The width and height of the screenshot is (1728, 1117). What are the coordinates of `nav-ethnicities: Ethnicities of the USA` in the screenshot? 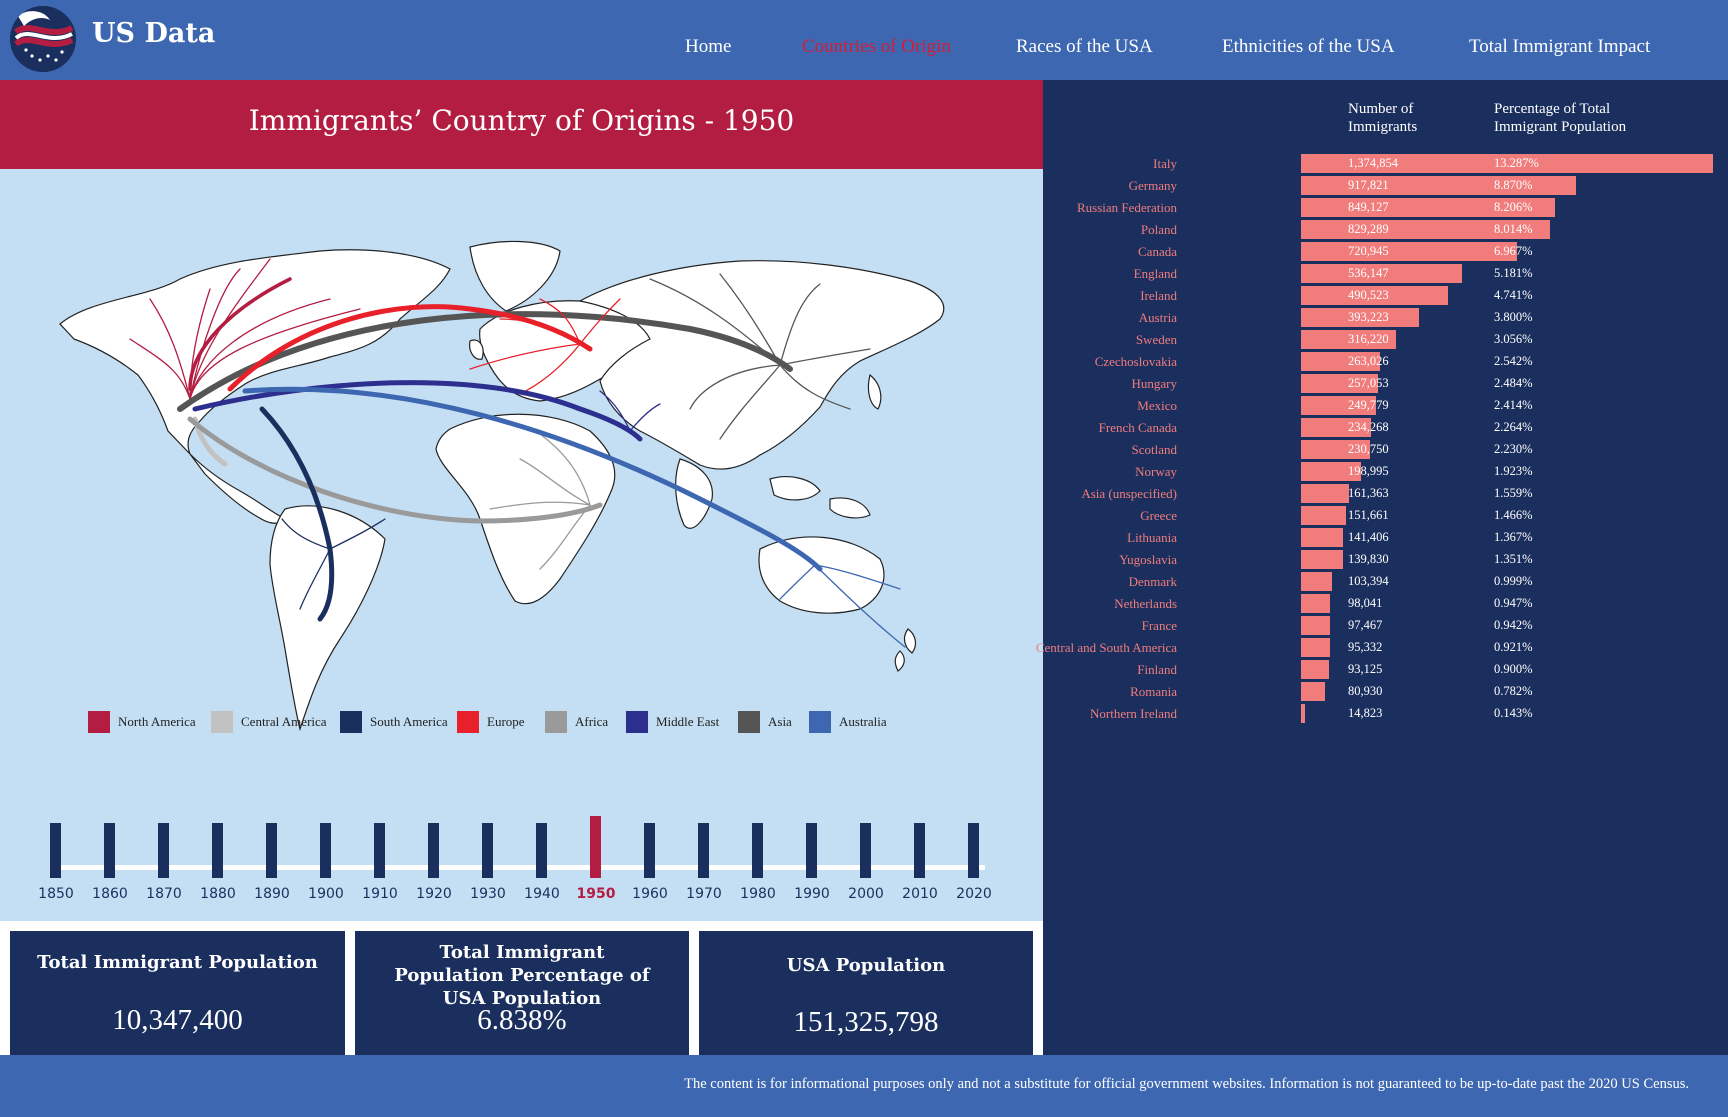 It's located at (1308, 46).